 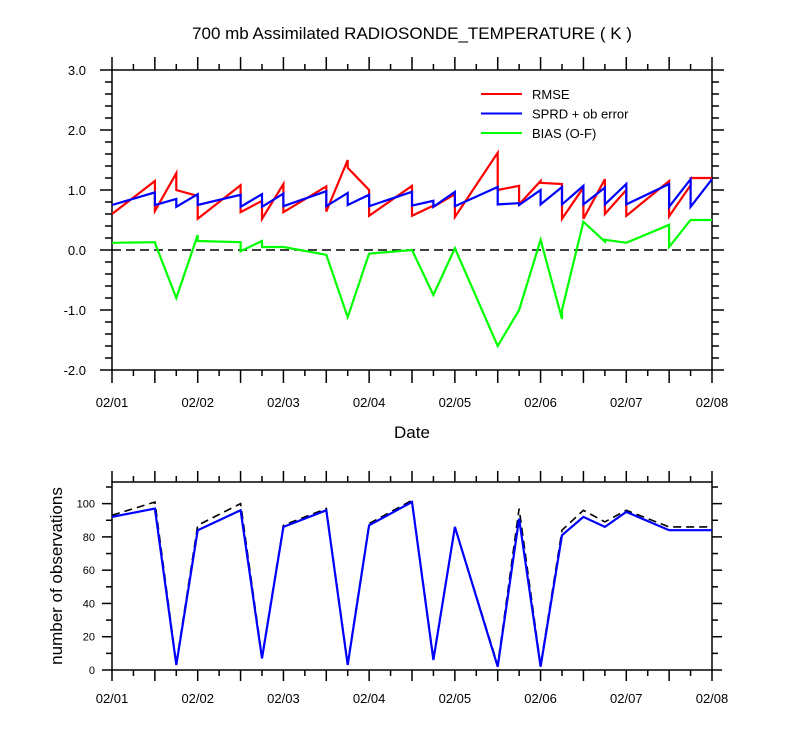 I want to click on y-tick-label: -1.0, so click(x=75, y=310).